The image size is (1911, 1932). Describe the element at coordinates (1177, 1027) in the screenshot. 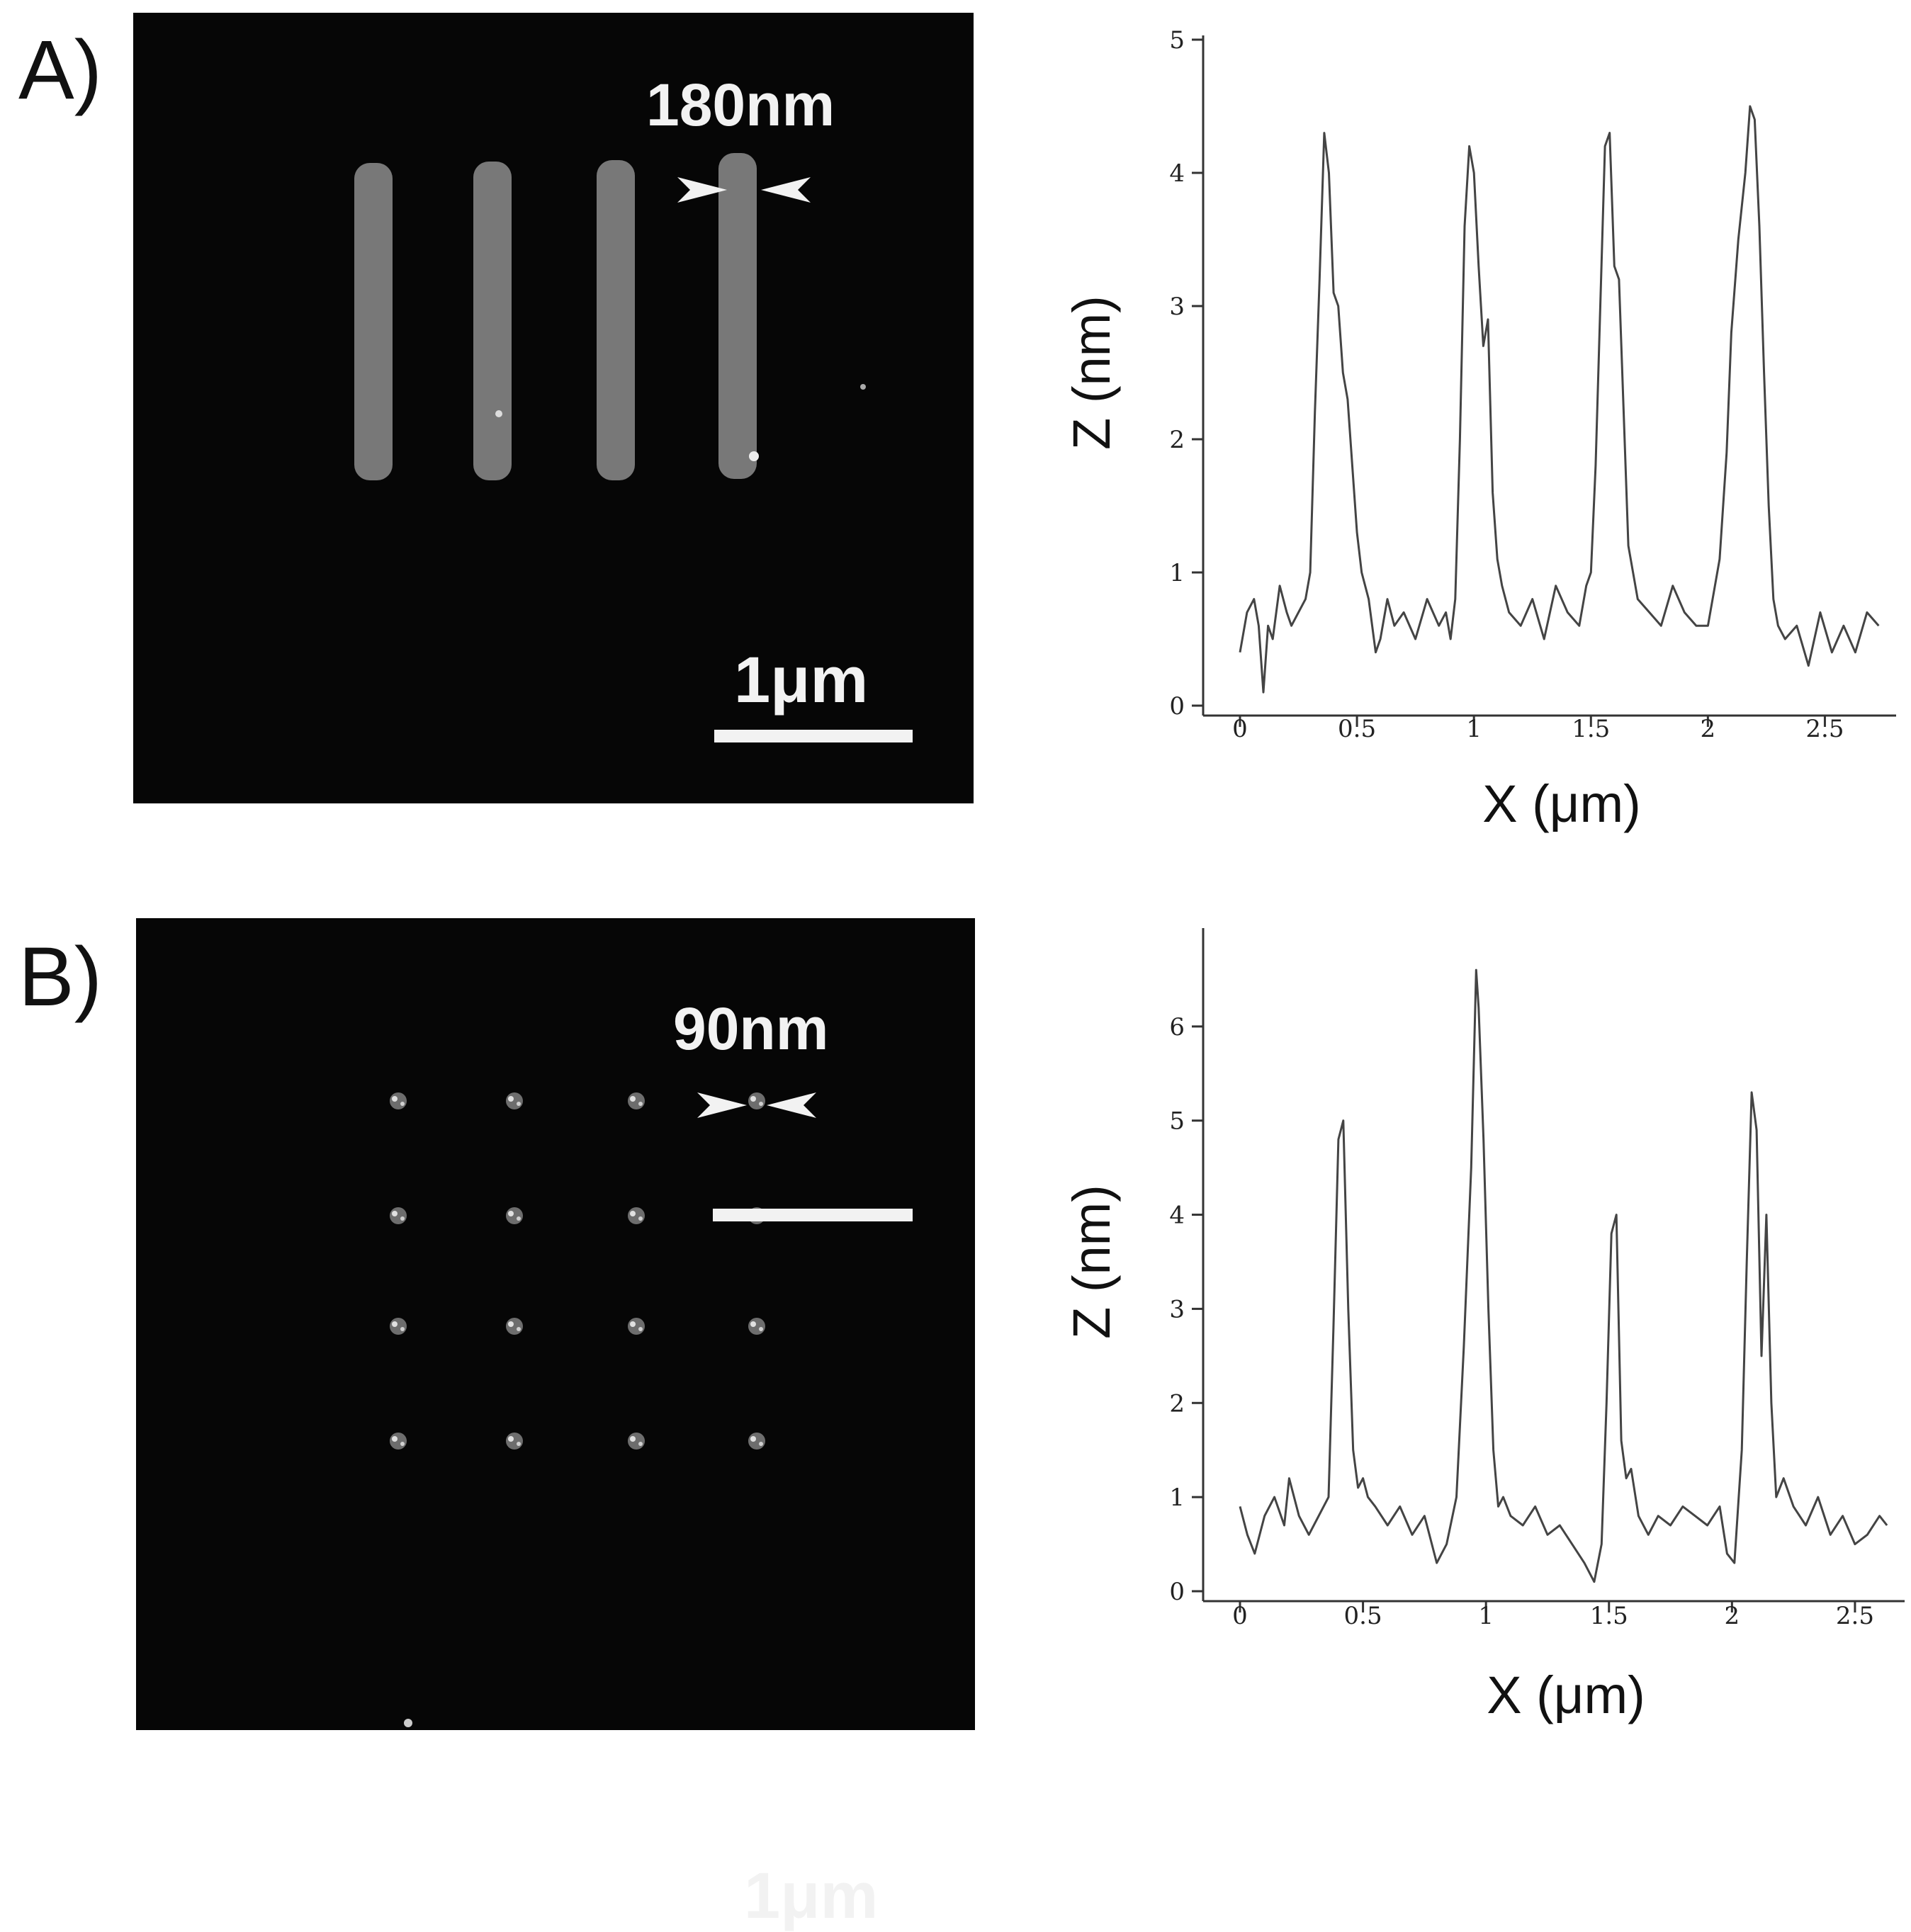

I see `y-tick-label: 6` at that location.